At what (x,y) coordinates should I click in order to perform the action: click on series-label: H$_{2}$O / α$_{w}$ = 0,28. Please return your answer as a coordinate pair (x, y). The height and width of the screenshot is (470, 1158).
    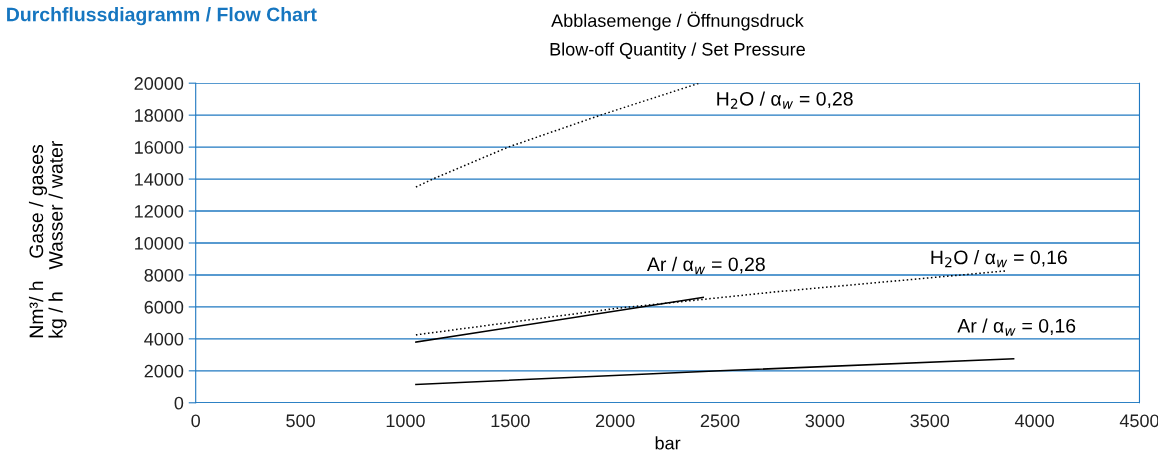
    Looking at the image, I should click on (785, 100).